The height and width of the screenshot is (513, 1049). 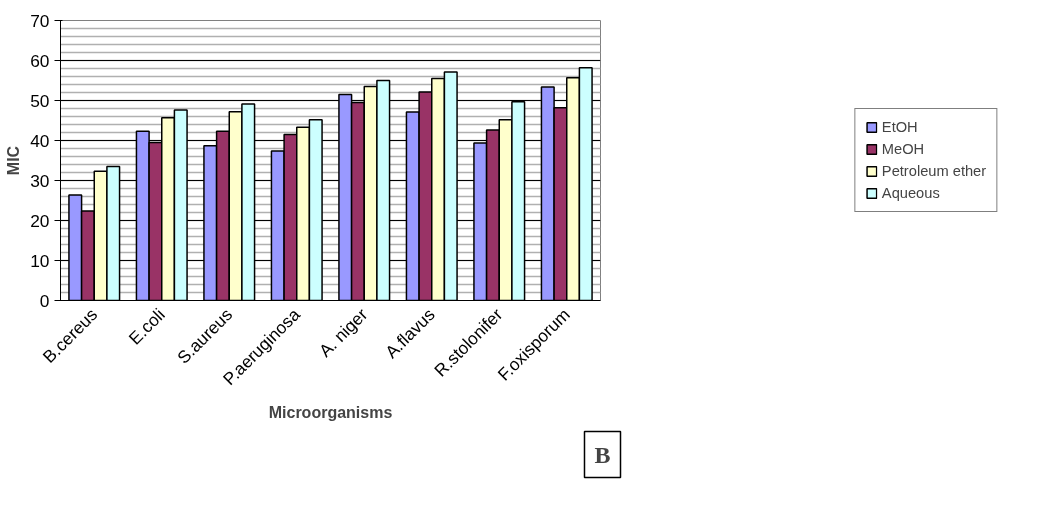 What do you see at coordinates (14, 160) in the screenshot?
I see `y-axis-title: MIC` at bounding box center [14, 160].